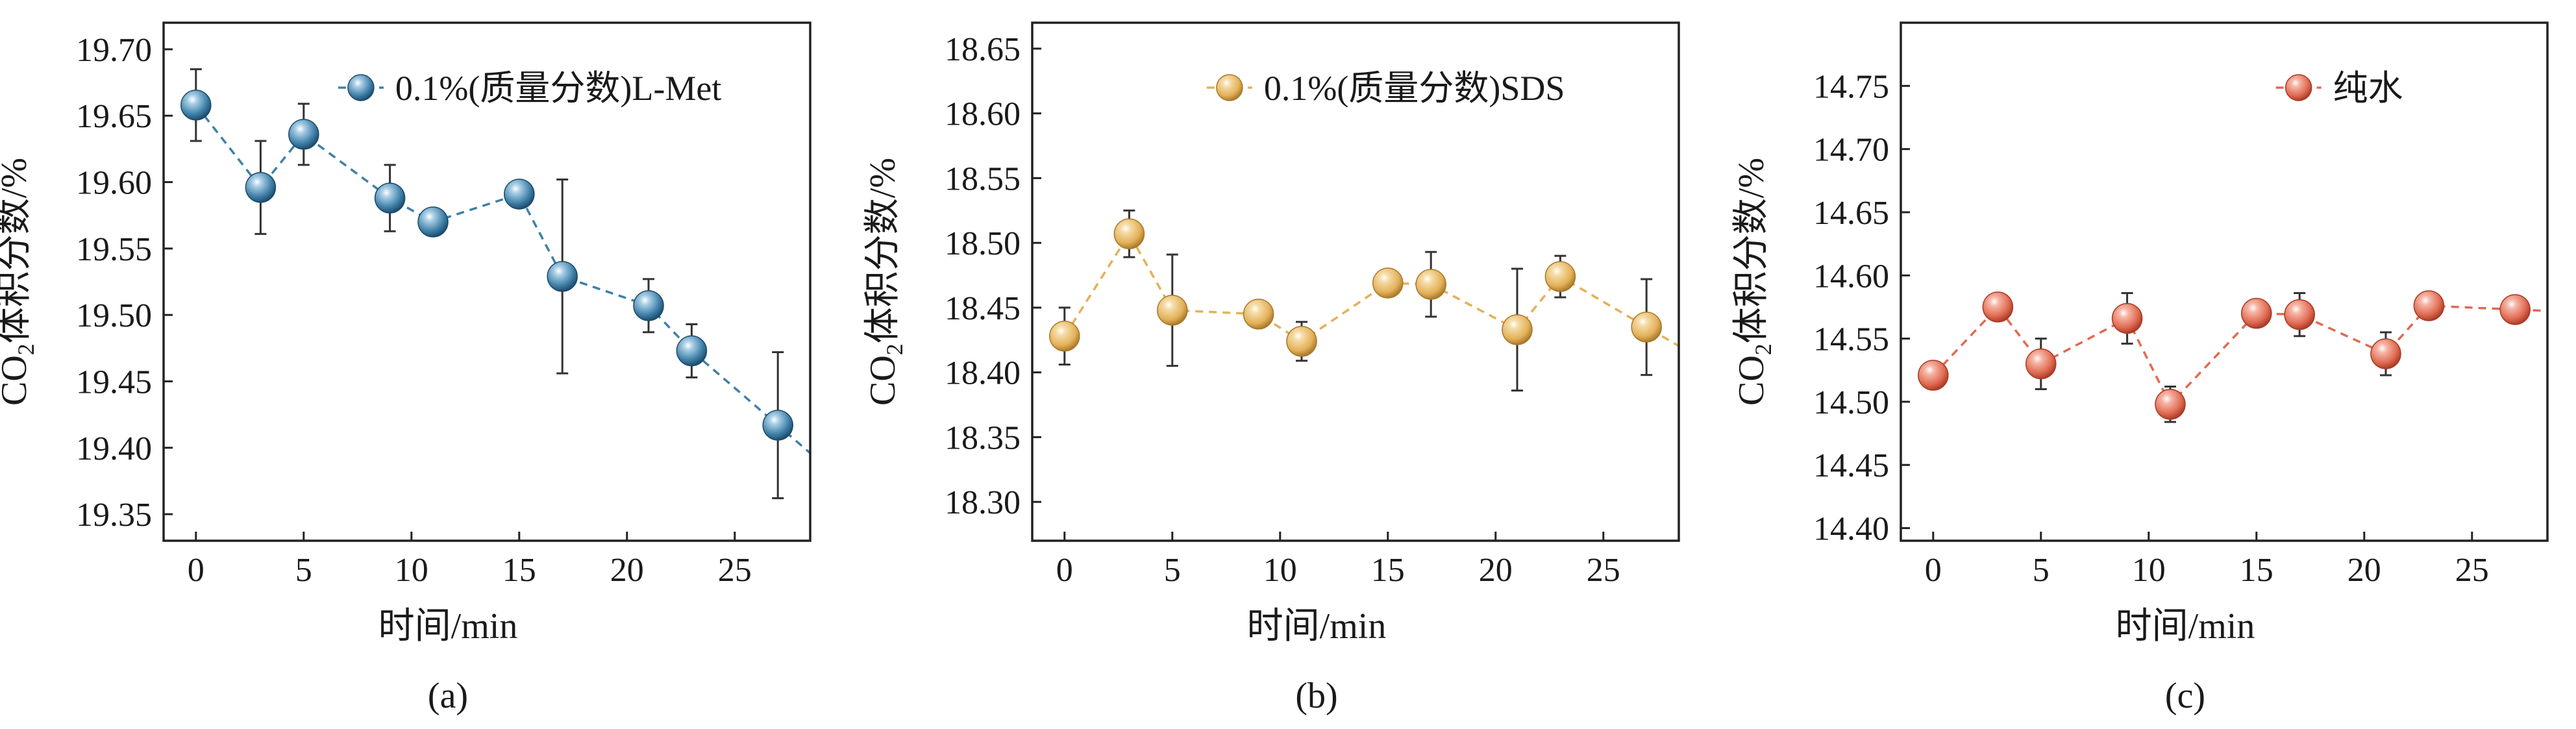 The width and height of the screenshot is (2576, 729). Describe the element at coordinates (114, 116) in the screenshot. I see `y-tick-label: 19.65` at that location.